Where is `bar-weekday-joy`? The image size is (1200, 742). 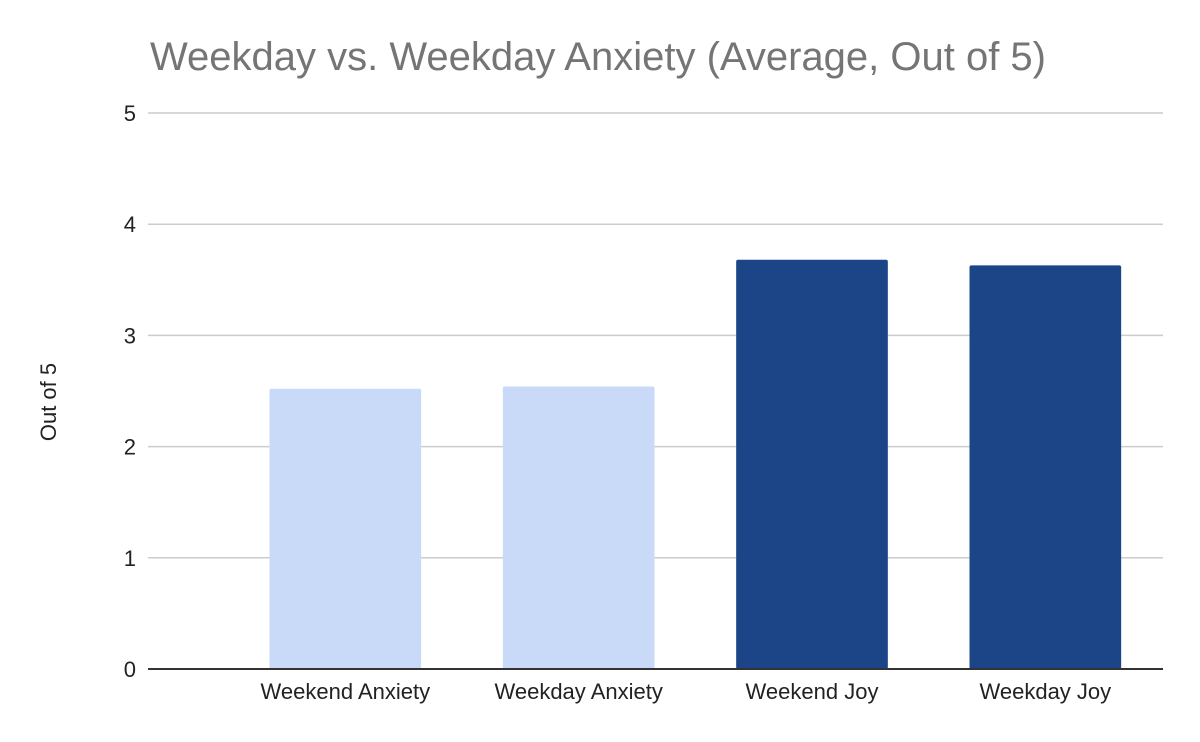 bar-weekday-joy is located at coordinates (1045, 467).